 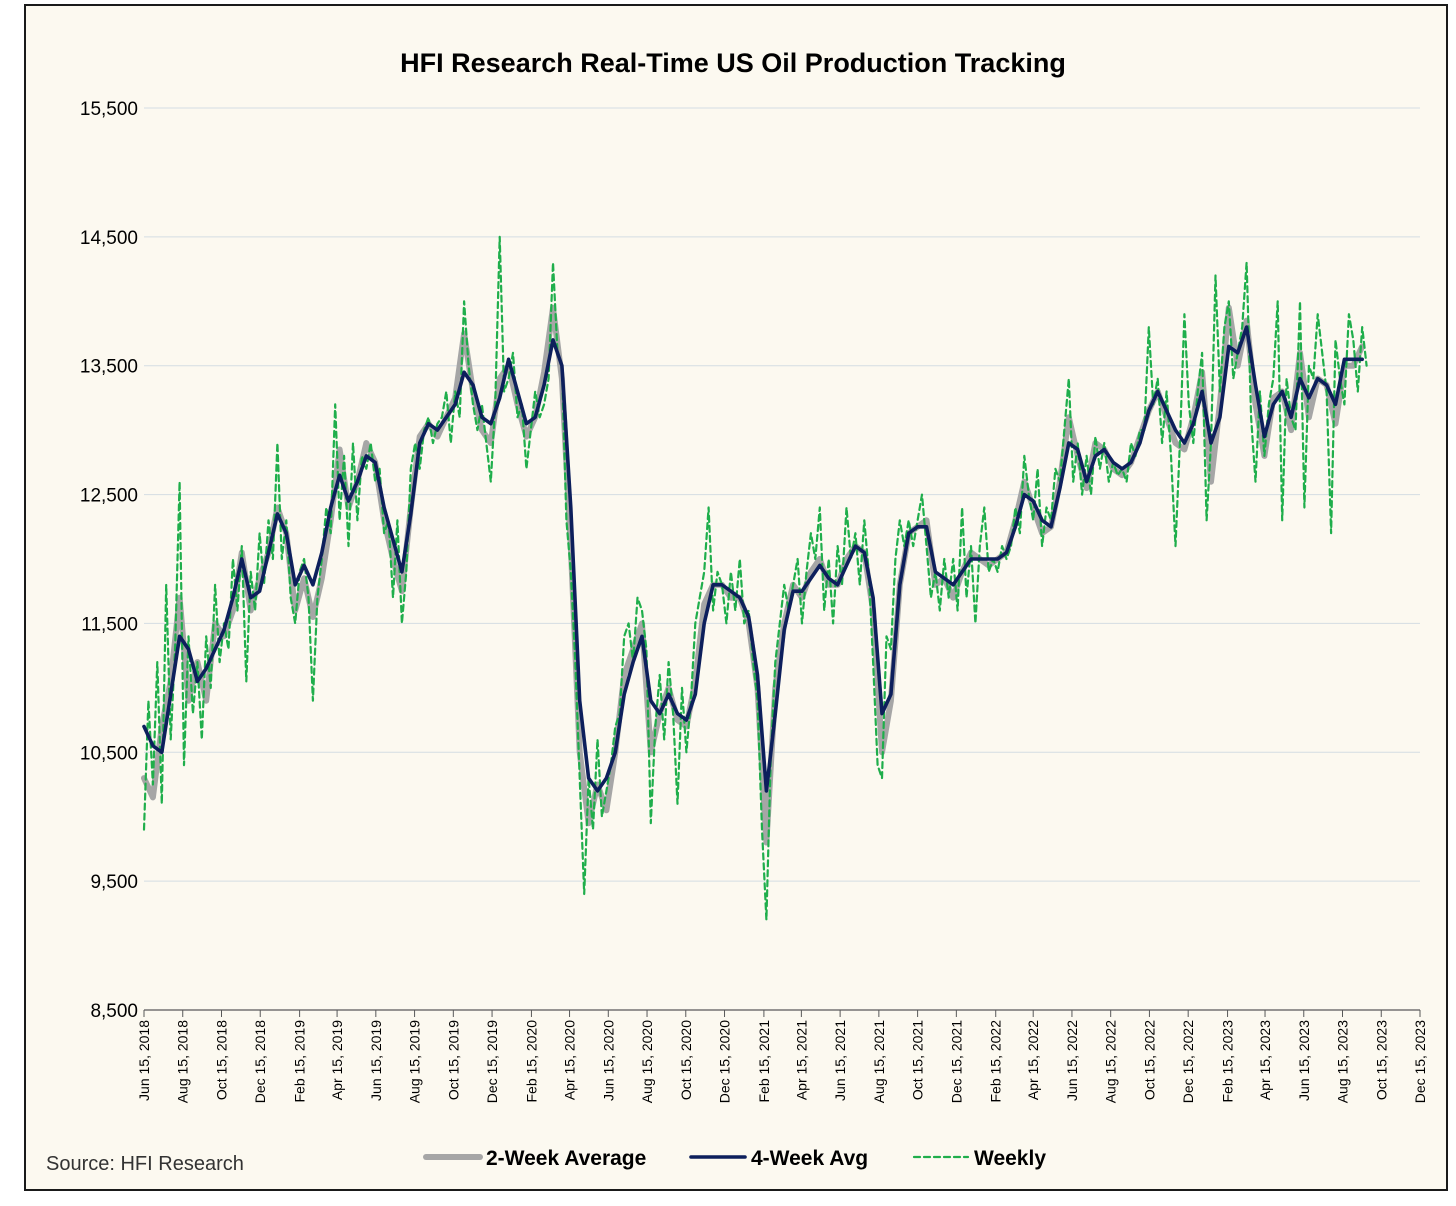 What do you see at coordinates (1381, 1060) in the screenshot?
I see `x-tick-label: Oct 15, 2023` at bounding box center [1381, 1060].